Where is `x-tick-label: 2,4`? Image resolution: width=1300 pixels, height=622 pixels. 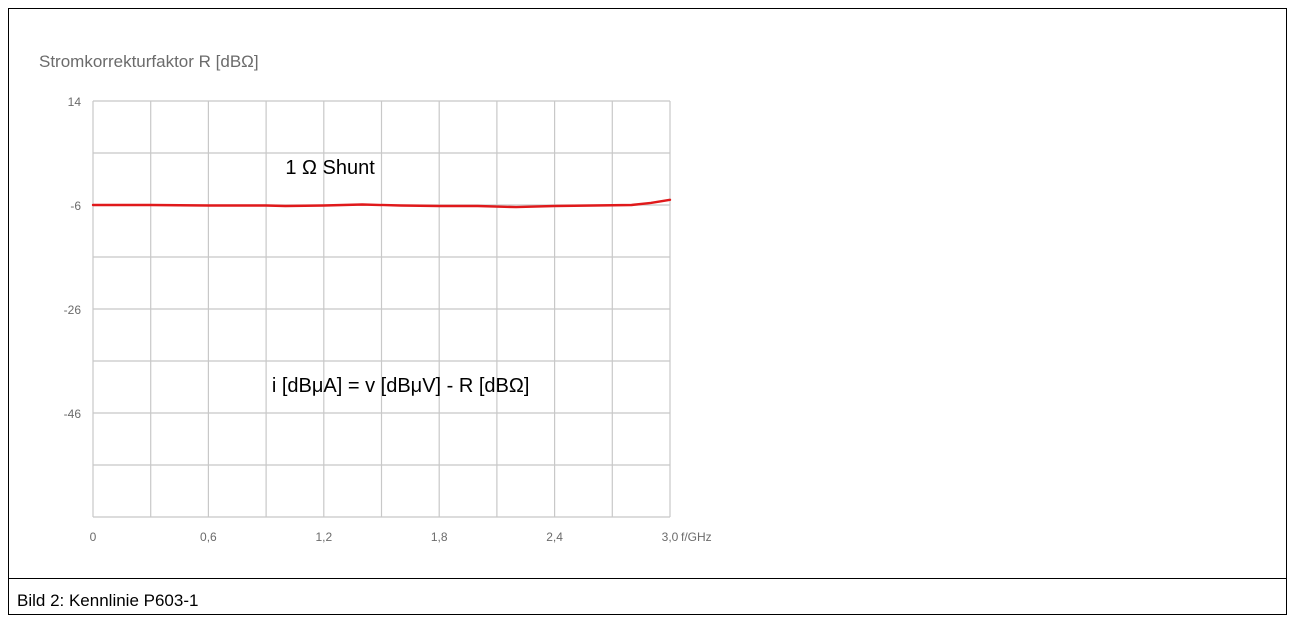
x-tick-label: 2,4 is located at coordinates (554, 537).